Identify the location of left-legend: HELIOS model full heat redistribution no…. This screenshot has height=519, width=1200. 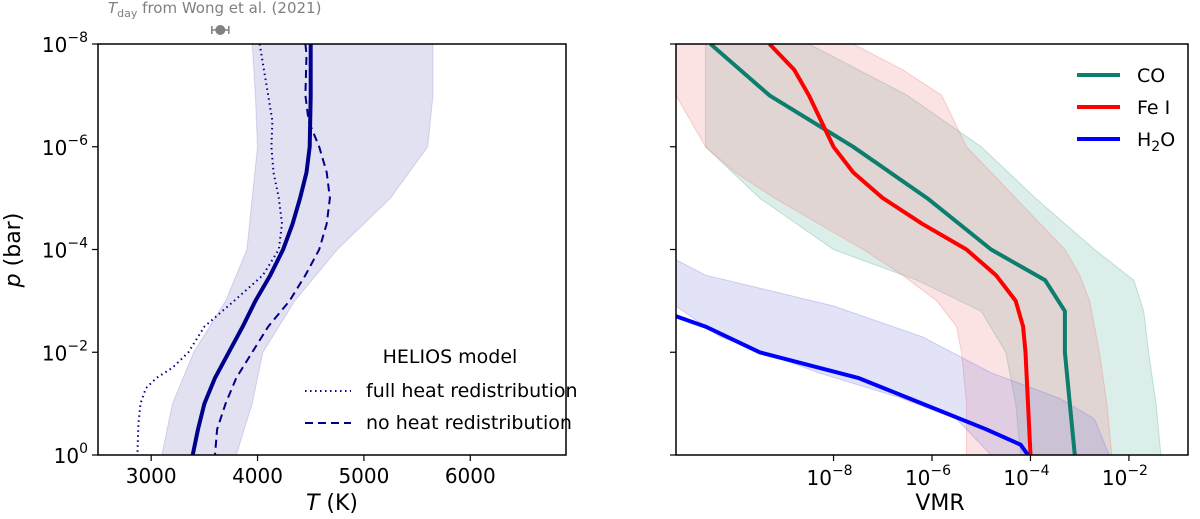
(441, 390).